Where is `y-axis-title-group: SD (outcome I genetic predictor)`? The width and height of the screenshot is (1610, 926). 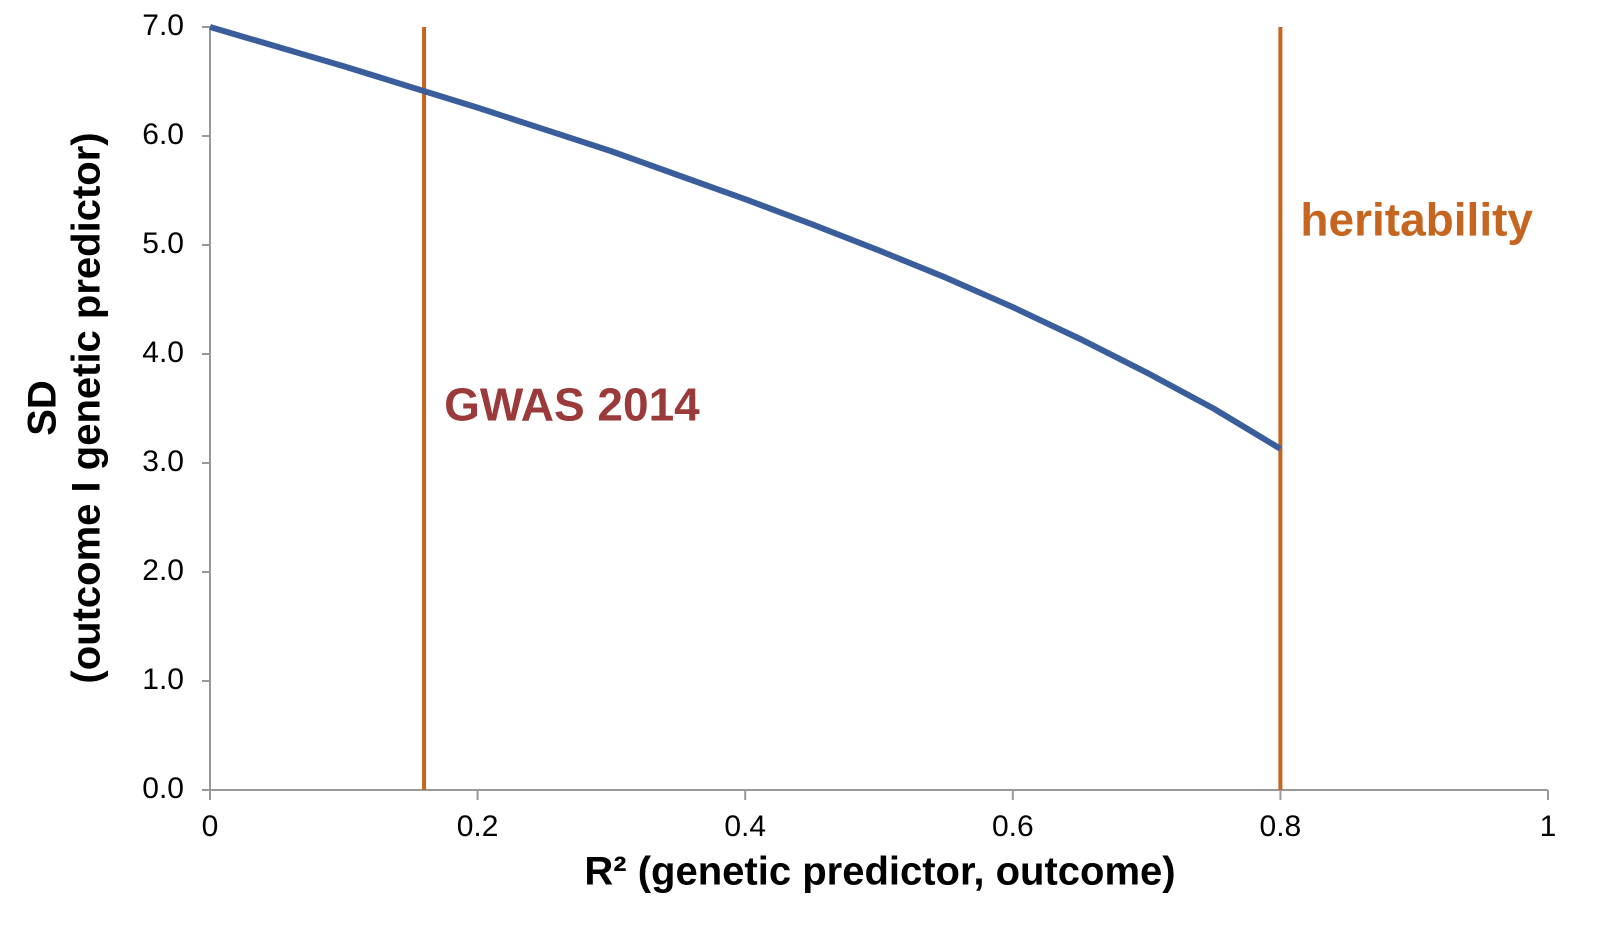
y-axis-title-group: SD (outcome I genetic predictor) is located at coordinates (65, 407).